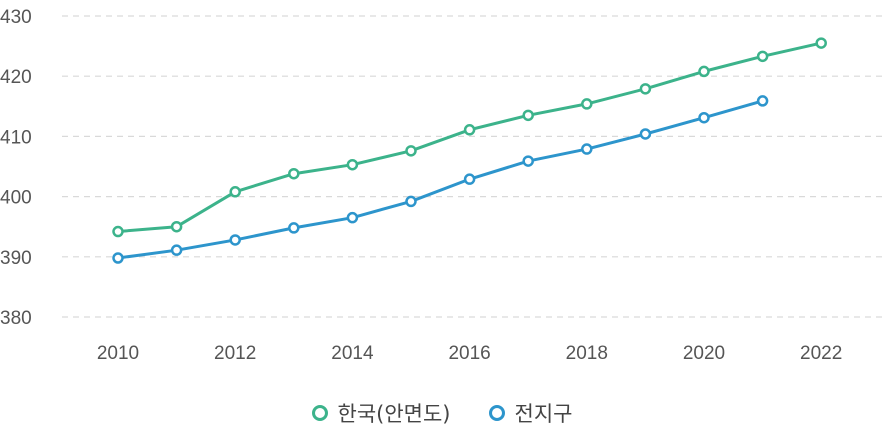 This screenshot has width=884, height=440. Describe the element at coordinates (352, 353) in the screenshot. I see `x-tick-label: 2014` at that location.